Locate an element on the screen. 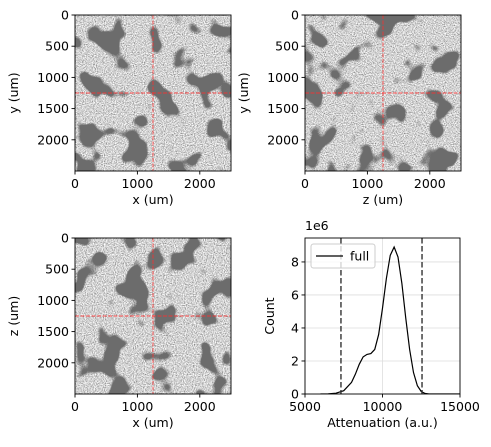  y-axis-label: z (um) is located at coordinates (13, 316).